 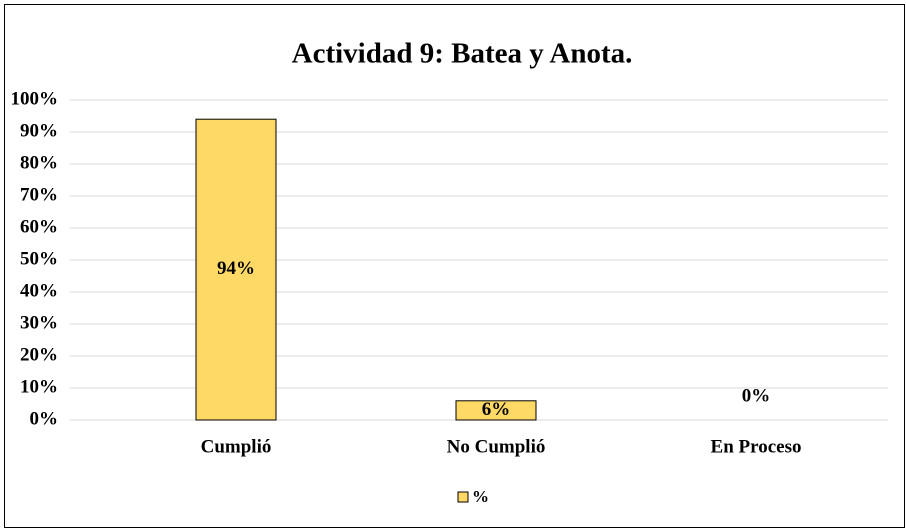 What do you see at coordinates (463, 497) in the screenshot?
I see `legend-swatch` at bounding box center [463, 497].